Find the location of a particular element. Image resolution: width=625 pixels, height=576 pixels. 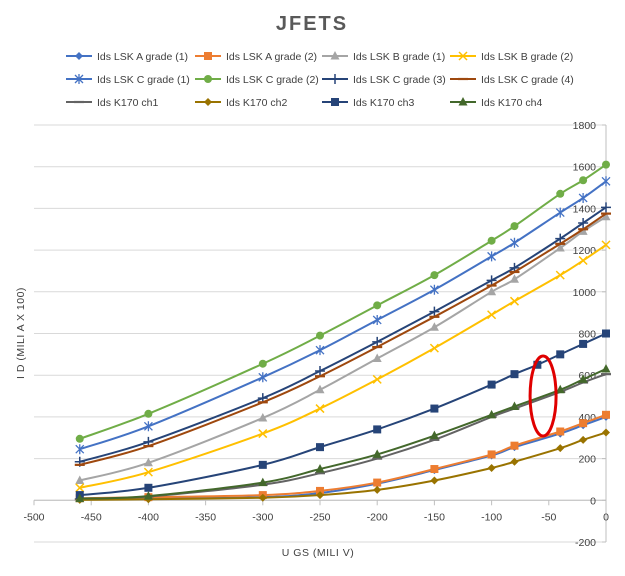

legend-item: Ids LSK C grade (4) is located at coordinates (512, 80).